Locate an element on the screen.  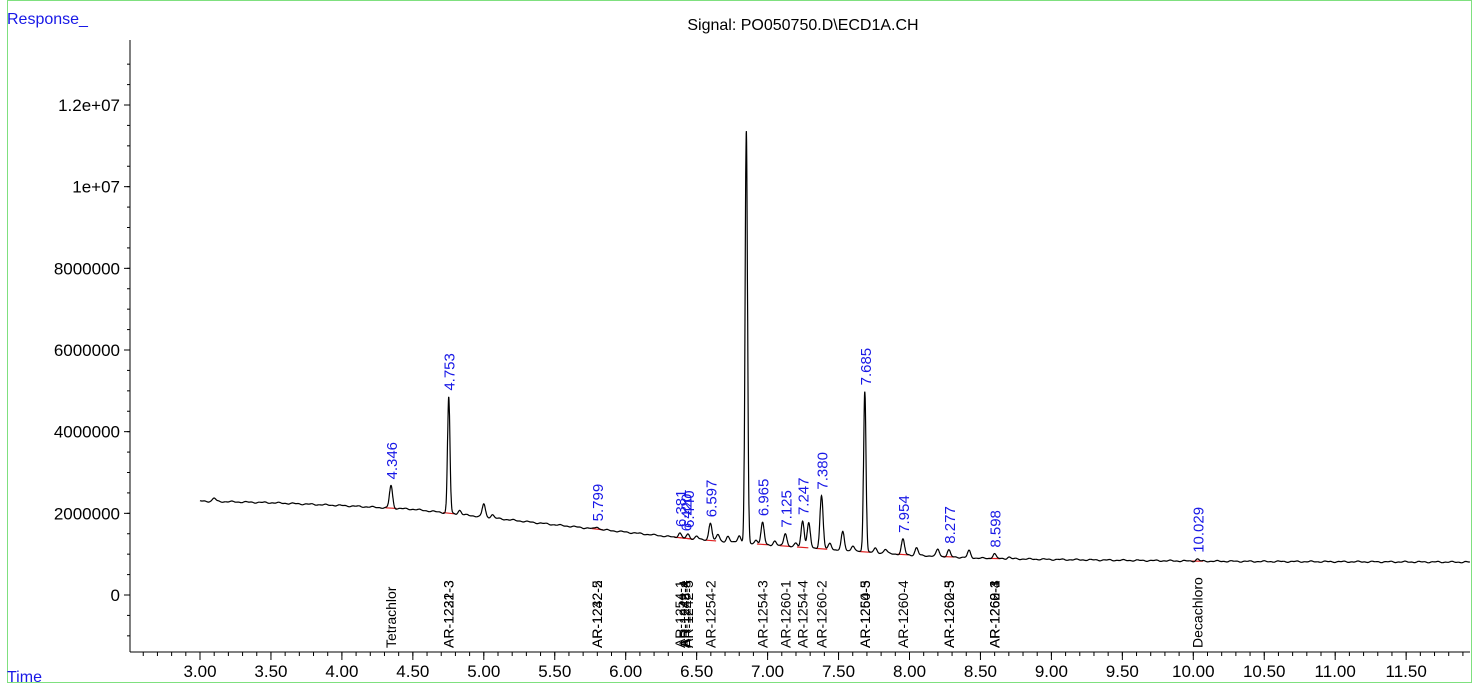
peak-rt-label: 10.029 is located at coordinates (1198, 530).